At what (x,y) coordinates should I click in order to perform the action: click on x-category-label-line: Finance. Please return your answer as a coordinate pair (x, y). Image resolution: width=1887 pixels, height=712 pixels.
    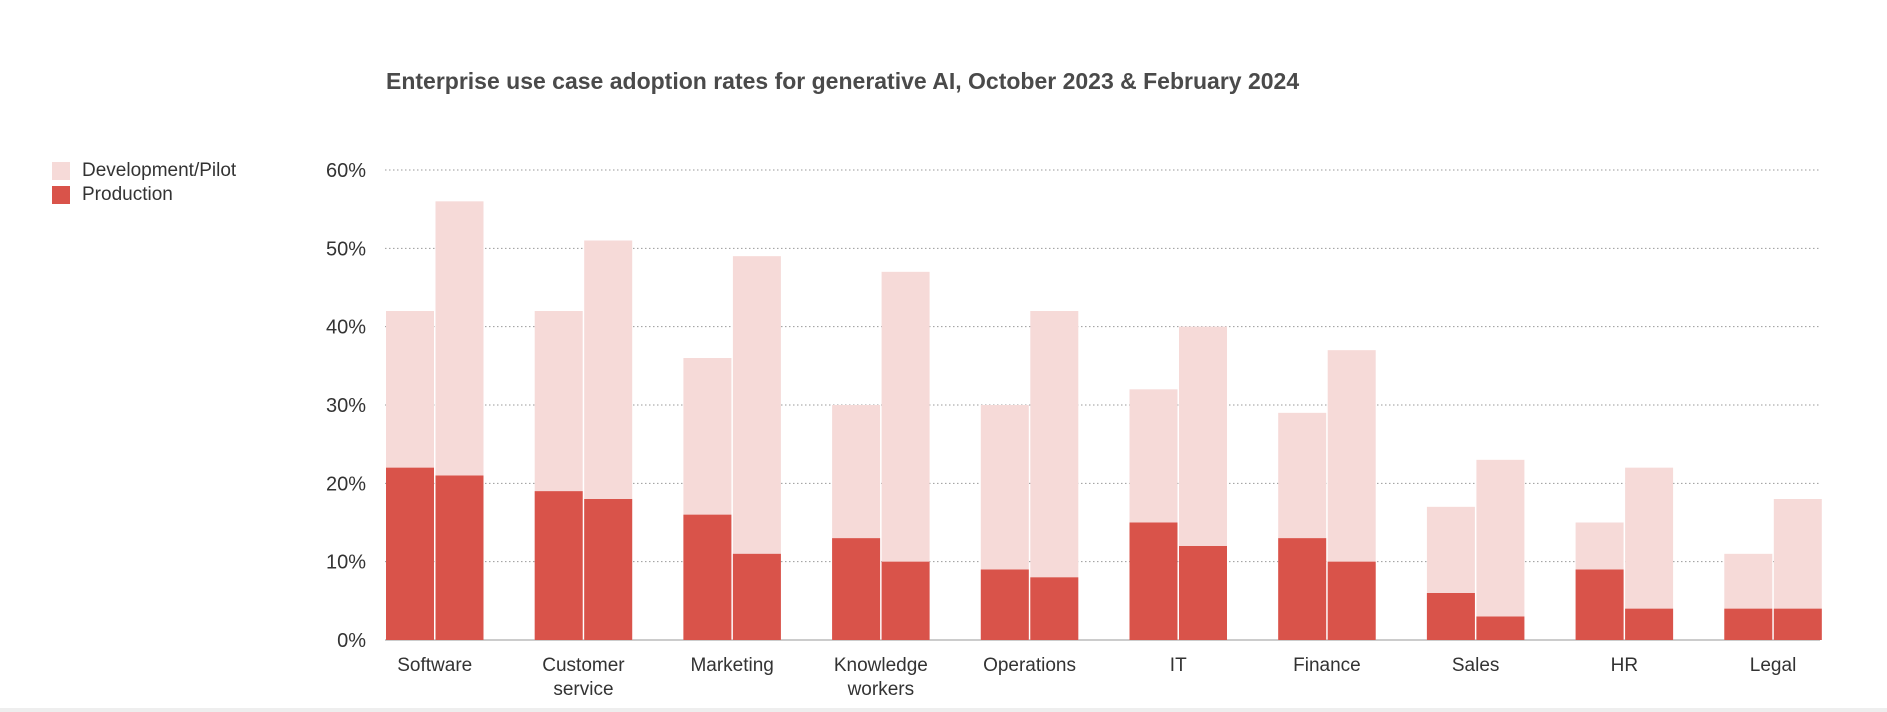
    Looking at the image, I should click on (1327, 665).